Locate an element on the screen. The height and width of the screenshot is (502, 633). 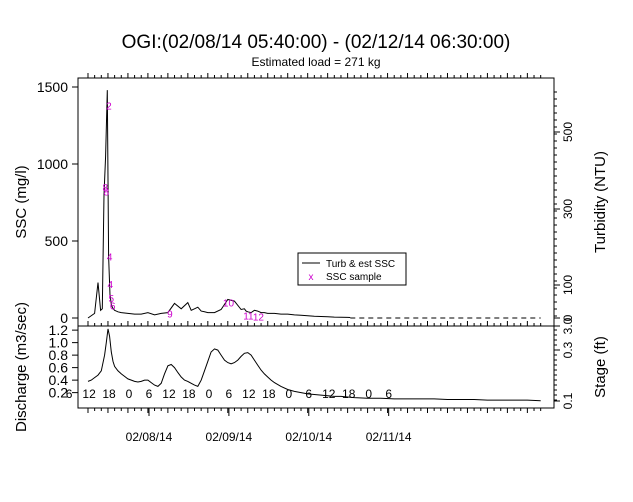
turbidity-tick-label: 500 is located at coordinates (568, 132).